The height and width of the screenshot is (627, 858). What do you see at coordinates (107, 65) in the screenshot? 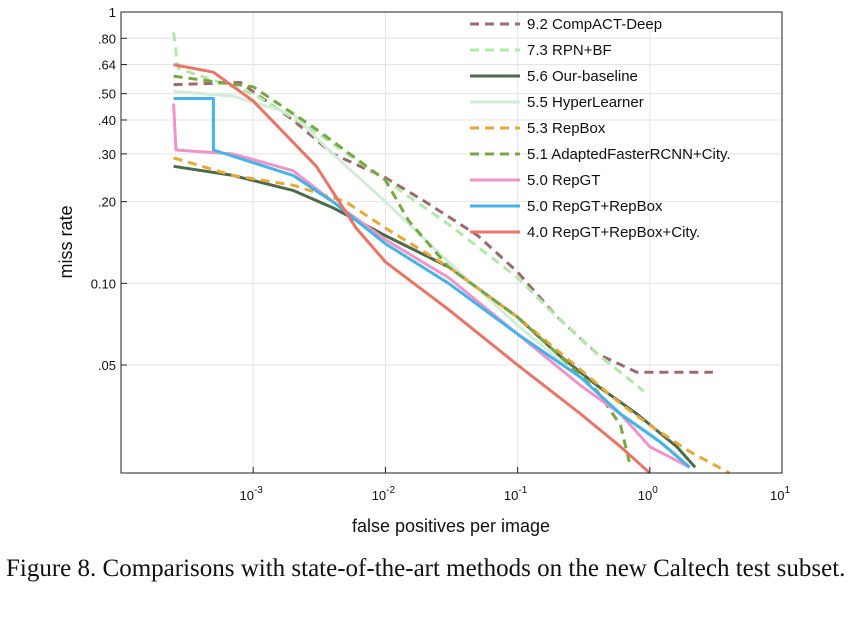
I see `y-tick-label: .64` at bounding box center [107, 65].